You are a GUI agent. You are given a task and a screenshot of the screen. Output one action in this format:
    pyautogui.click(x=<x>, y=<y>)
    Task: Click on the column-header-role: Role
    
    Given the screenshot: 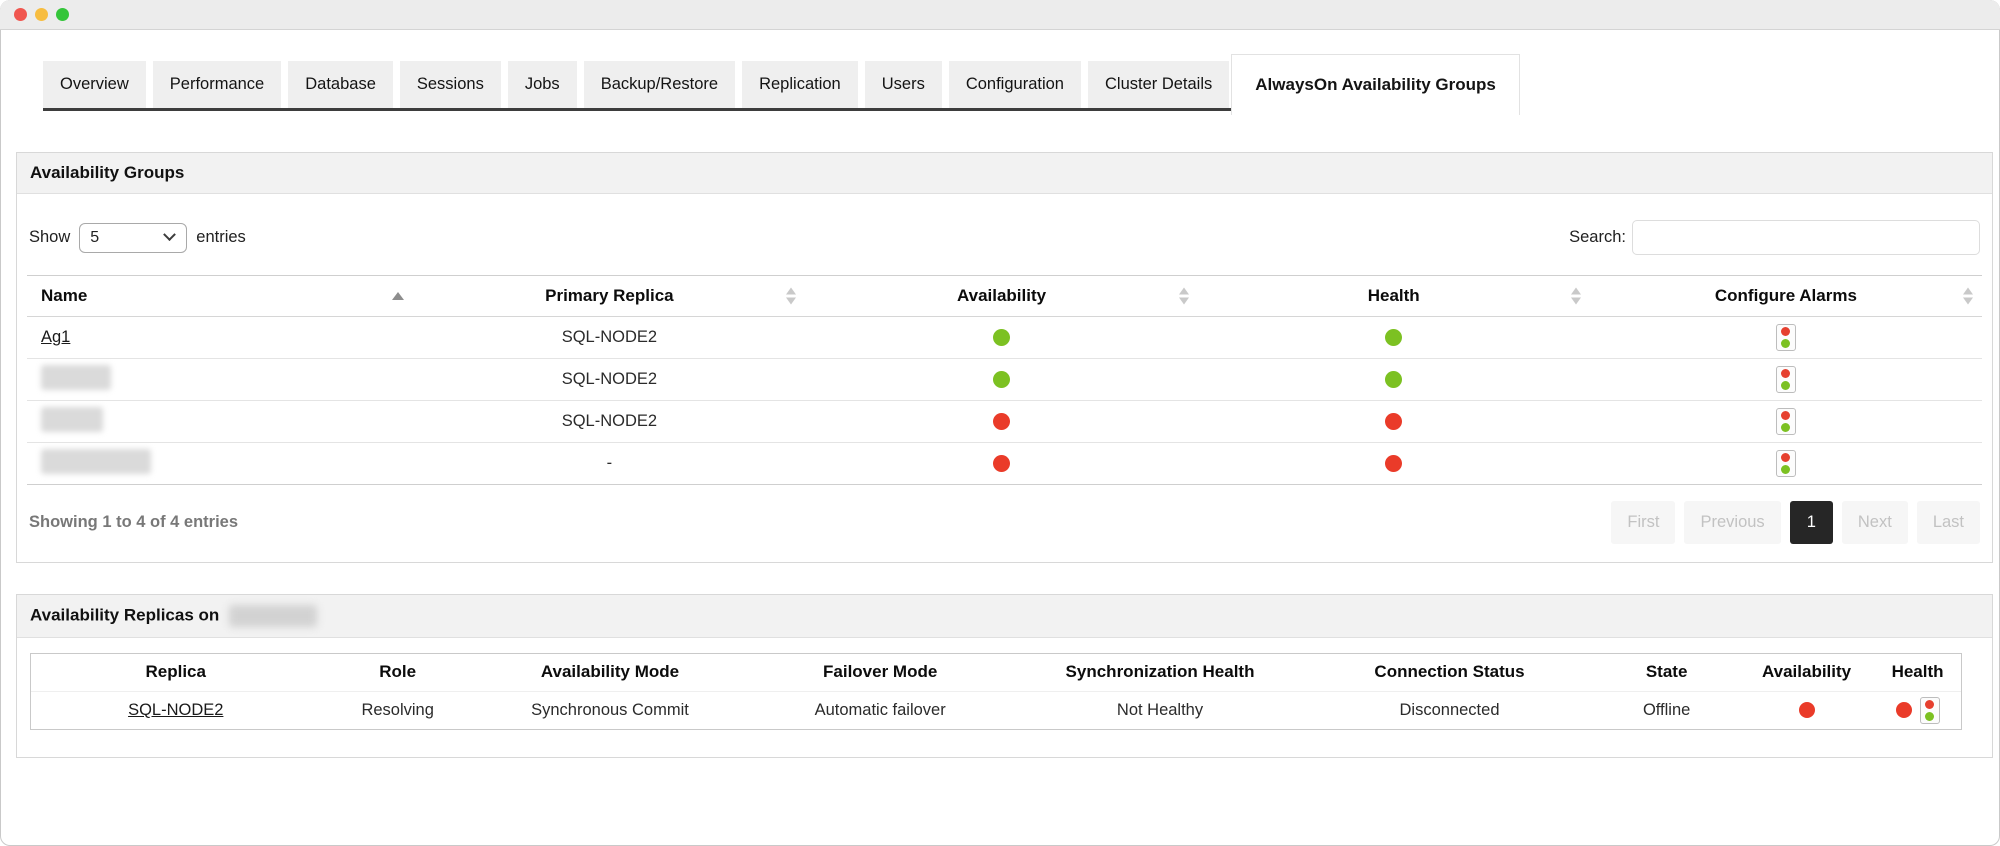 What is the action you would take?
    pyautogui.click(x=397, y=673)
    